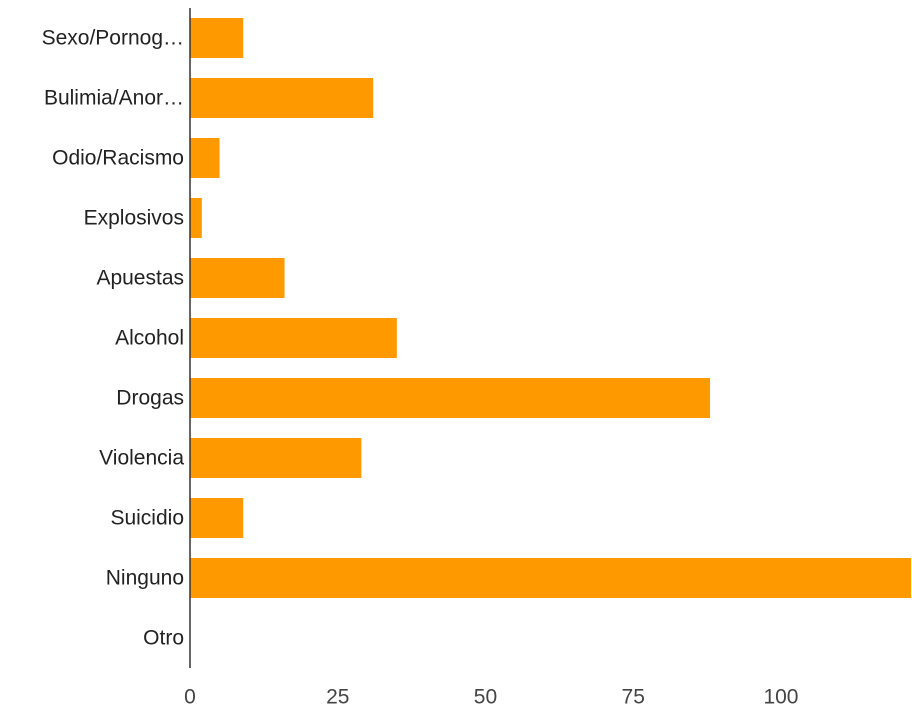 This screenshot has height=713, width=912. What do you see at coordinates (150, 398) in the screenshot?
I see `category-label: Drogas` at bounding box center [150, 398].